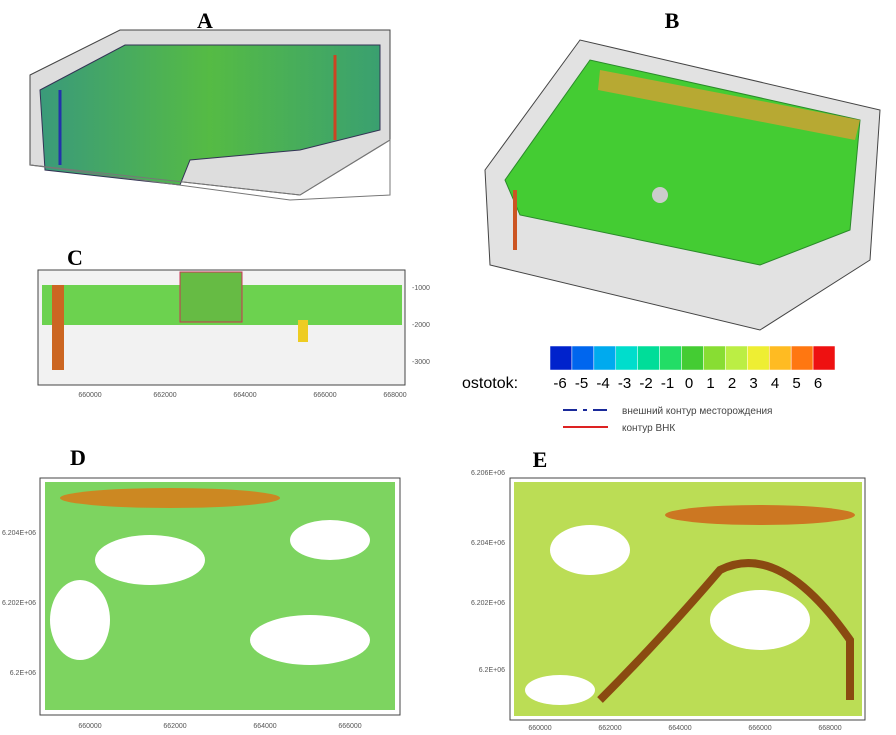 Image resolution: width=896 pixels, height=735 pixels. I want to click on colorbar-tick: 4, so click(775, 383).